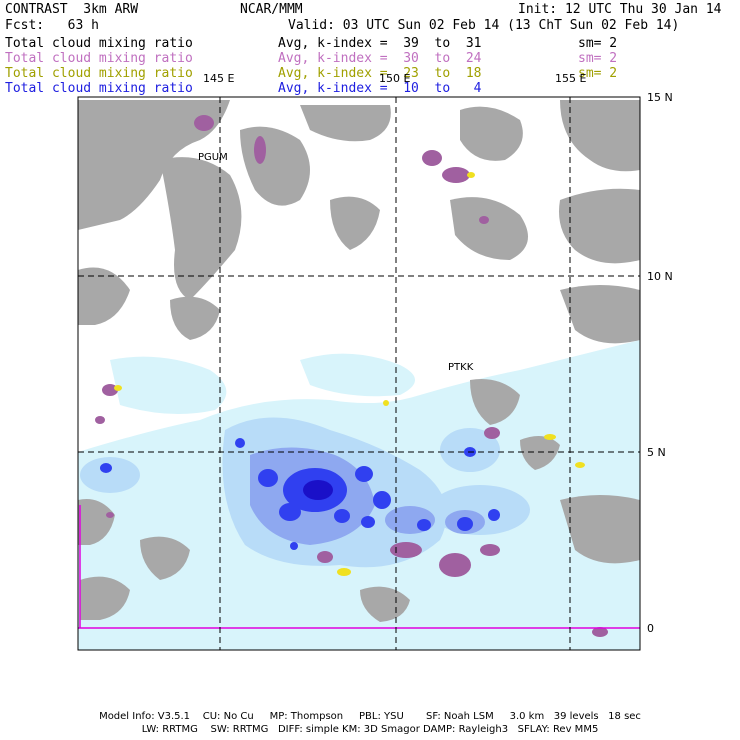 The image size is (740, 740). Describe the element at coordinates (656, 452) in the screenshot. I see `lat-label-5n: 5 N` at that location.